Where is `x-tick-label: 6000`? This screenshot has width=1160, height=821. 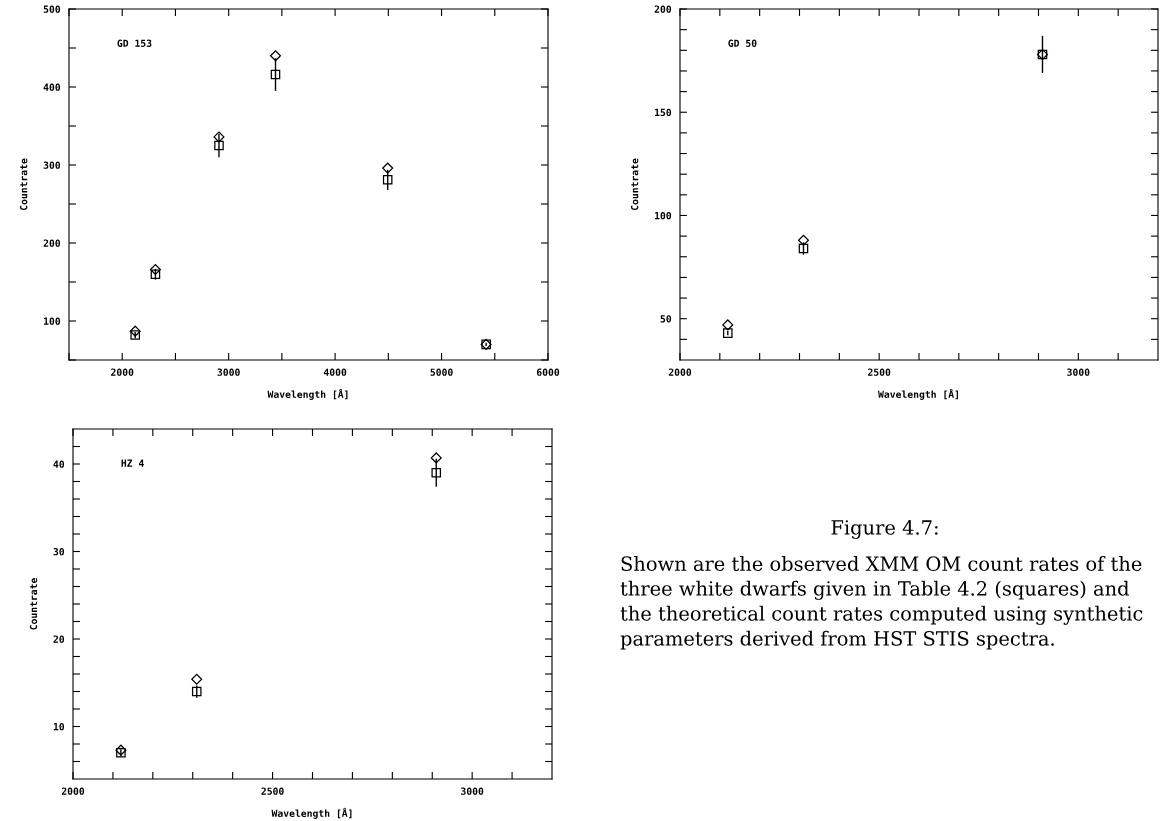 x-tick-label: 6000 is located at coordinates (548, 372).